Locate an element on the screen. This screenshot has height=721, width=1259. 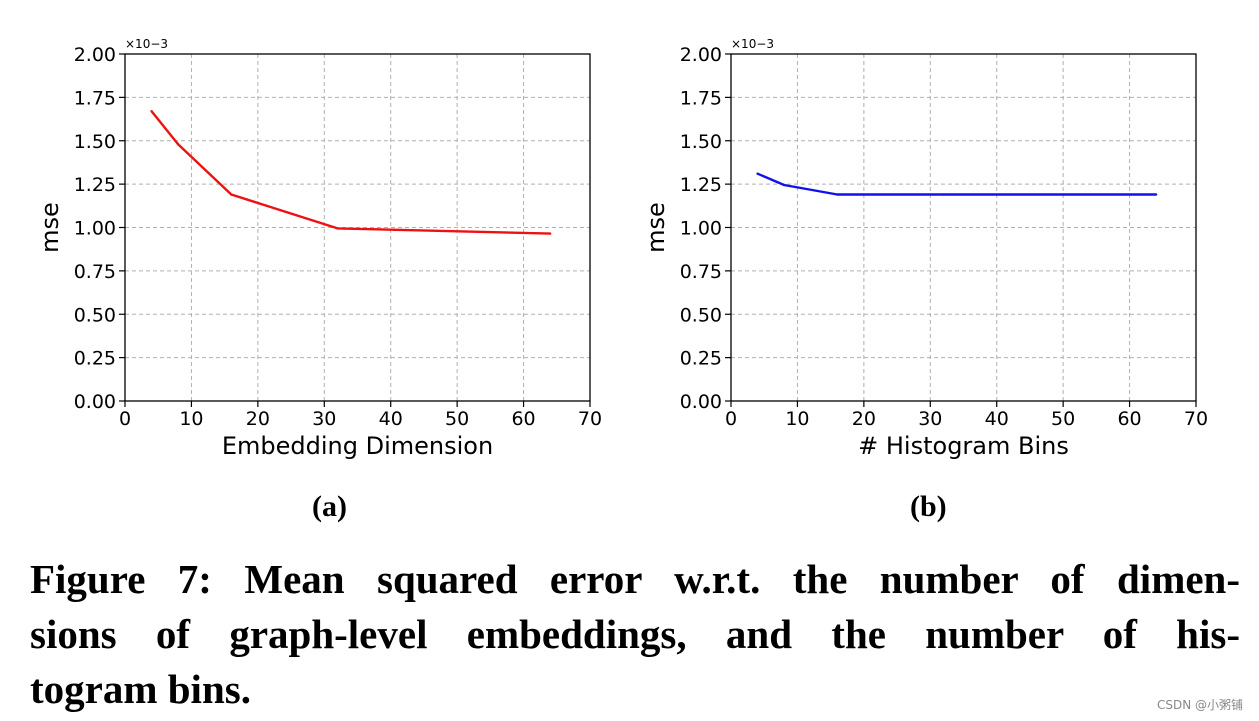
subfigure-label-b: (b) is located at coordinates (928, 506).